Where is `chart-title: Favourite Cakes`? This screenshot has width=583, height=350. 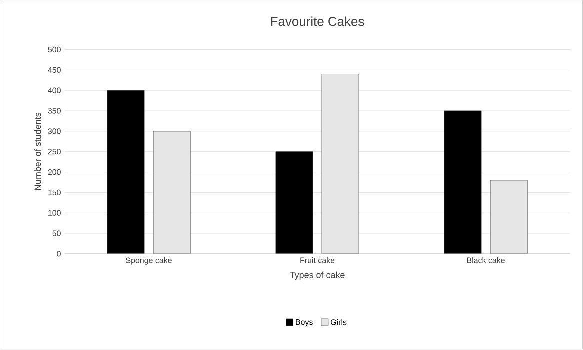
chart-title: Favourite Cakes is located at coordinates (317, 21).